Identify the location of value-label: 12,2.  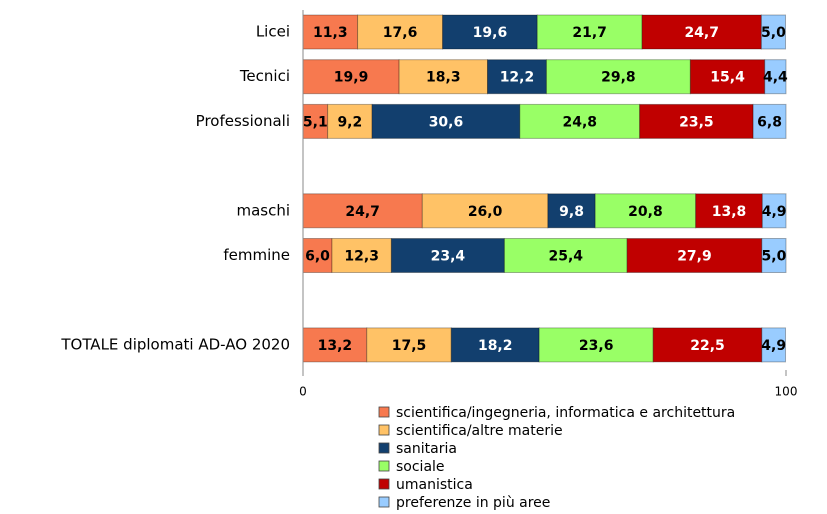
(517, 78).